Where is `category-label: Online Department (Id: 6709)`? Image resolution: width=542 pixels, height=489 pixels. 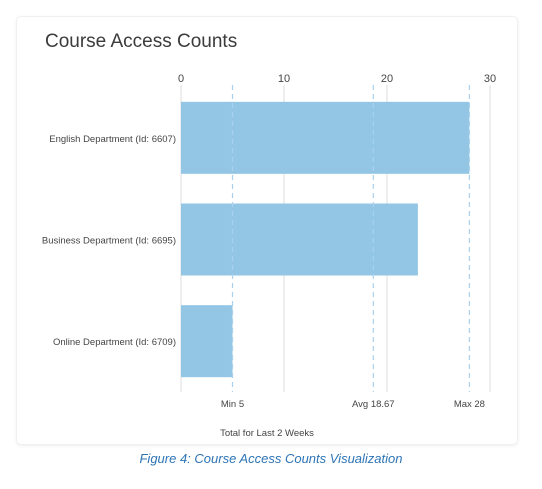 category-label: Online Department (Id: 6709) is located at coordinates (114, 342).